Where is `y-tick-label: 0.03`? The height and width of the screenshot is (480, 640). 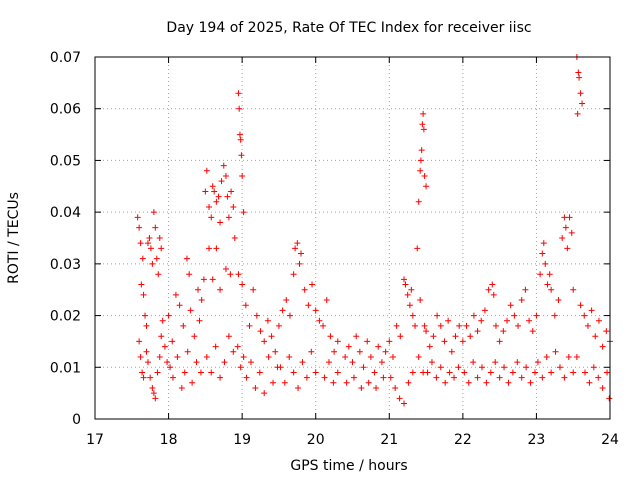
y-tick-label: 0.03 is located at coordinates (65, 265).